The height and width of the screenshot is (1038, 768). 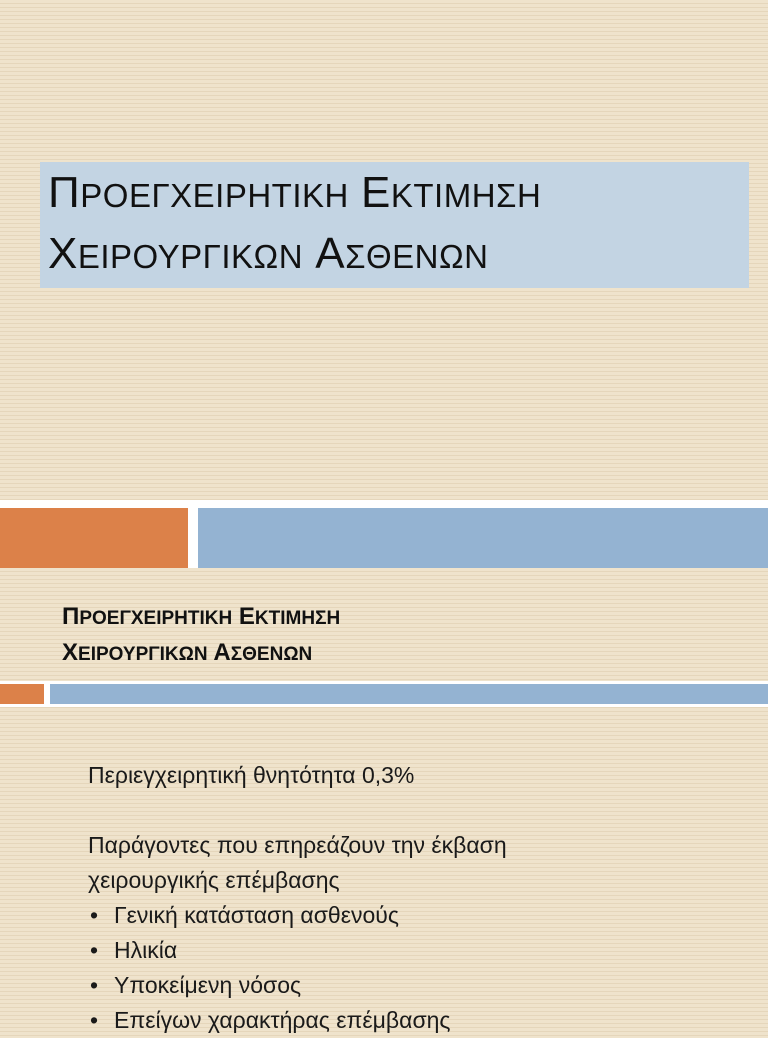 I want to click on list-item-text: Γενική κατάσταση ασθενούς, so click(x=256, y=915).